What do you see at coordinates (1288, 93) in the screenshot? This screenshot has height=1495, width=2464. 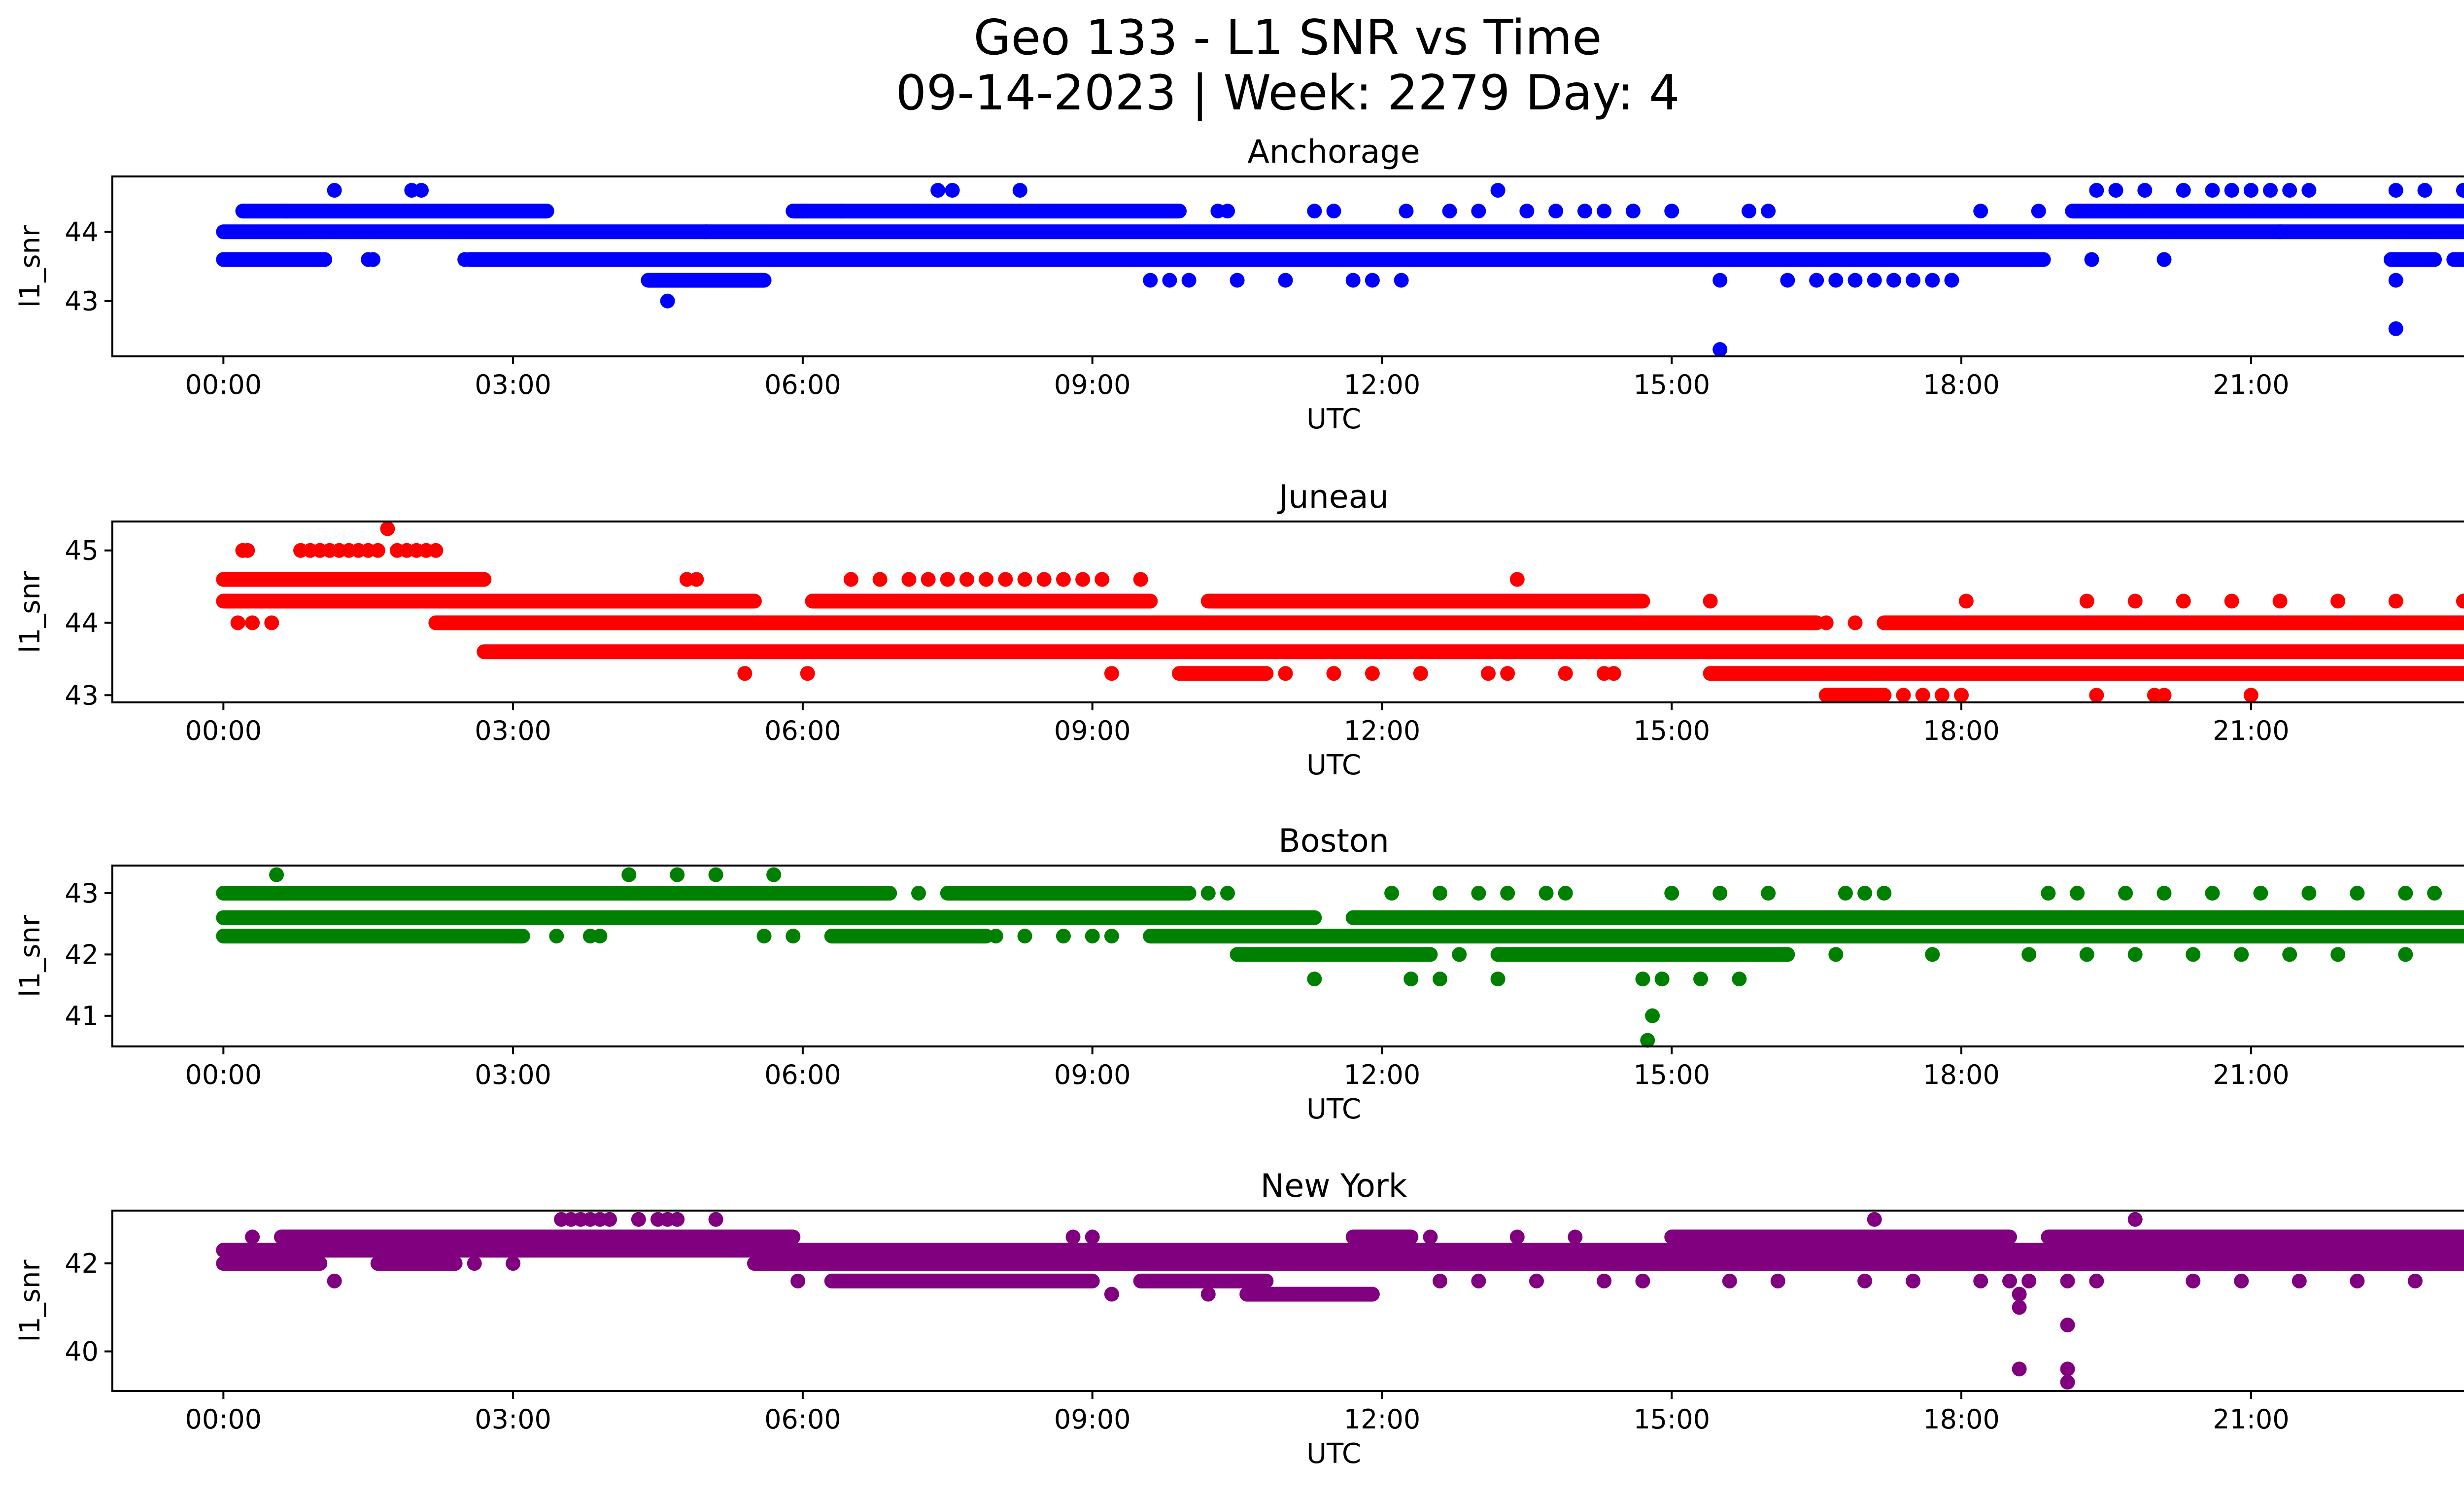 I see `figure-title-line2: 09-14-2023 | Week: 2279 Day: 4` at bounding box center [1288, 93].